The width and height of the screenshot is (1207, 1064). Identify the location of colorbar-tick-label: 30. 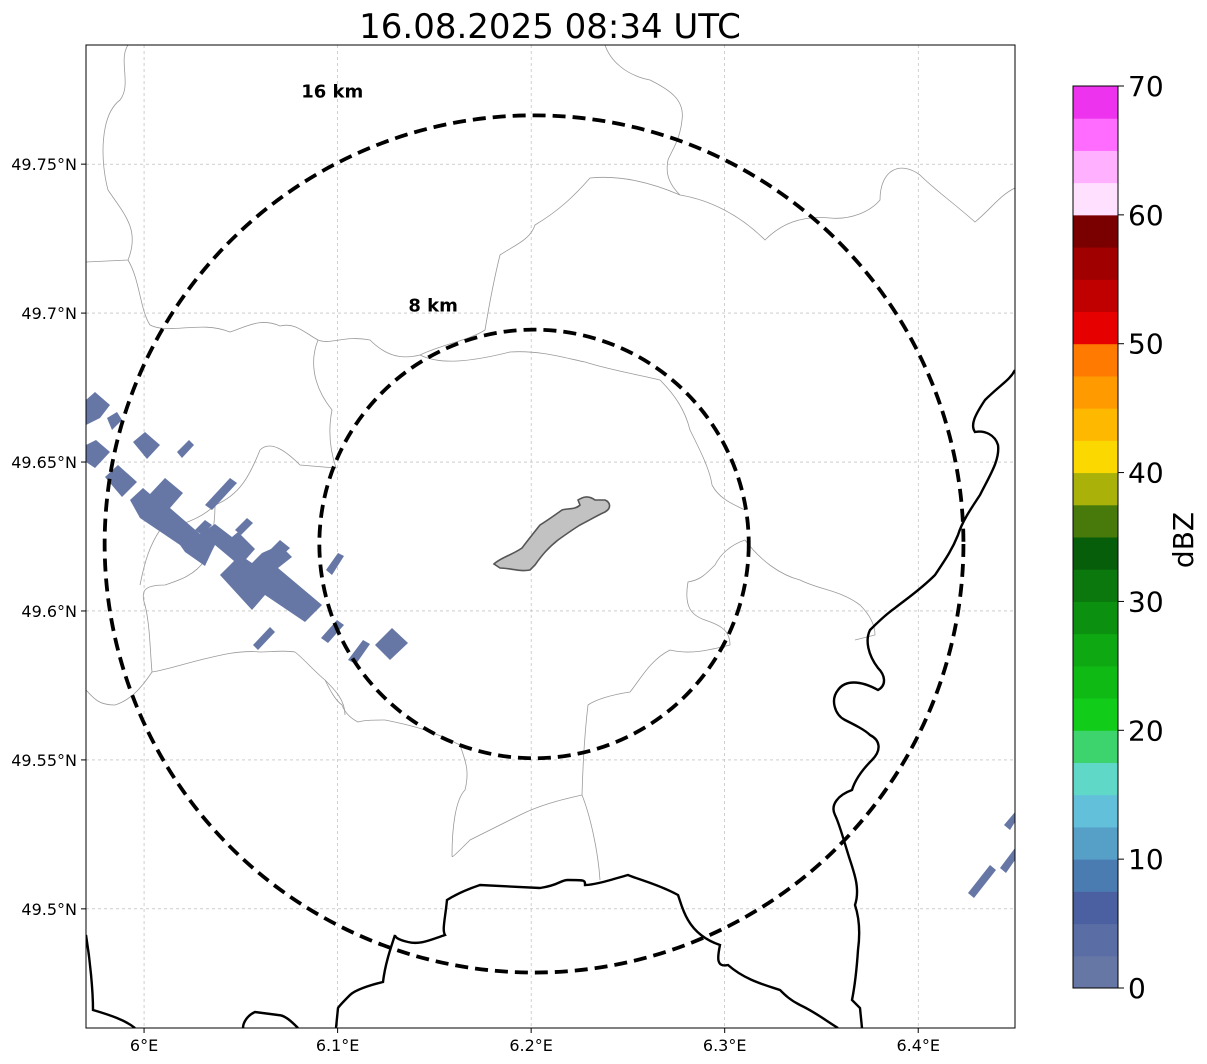
(1146, 601).